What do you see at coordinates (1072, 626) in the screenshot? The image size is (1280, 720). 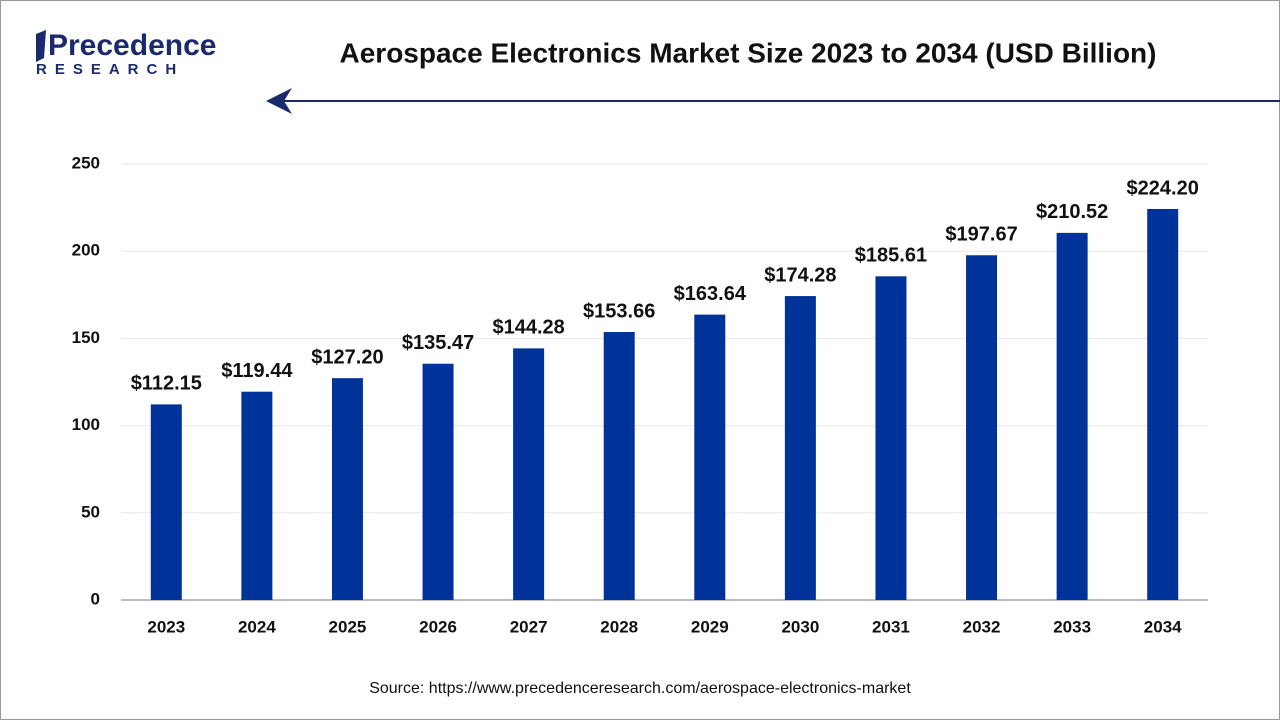 I see `x-tick-label: 2033` at bounding box center [1072, 626].